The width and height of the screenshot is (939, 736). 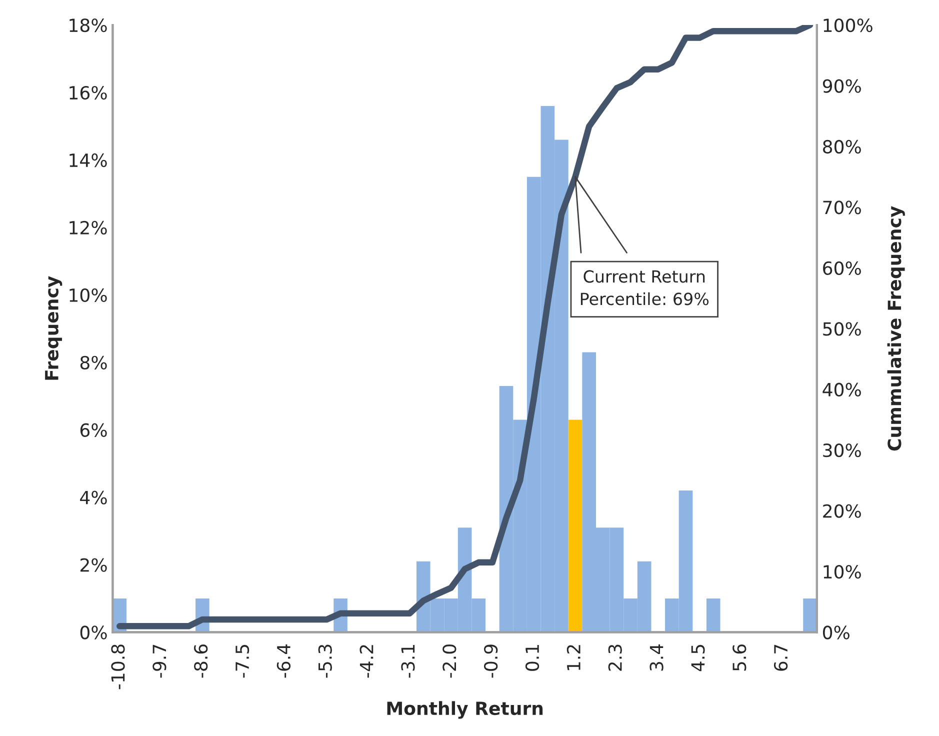 I want to click on y-axis-title: Frequency, so click(x=53, y=328).